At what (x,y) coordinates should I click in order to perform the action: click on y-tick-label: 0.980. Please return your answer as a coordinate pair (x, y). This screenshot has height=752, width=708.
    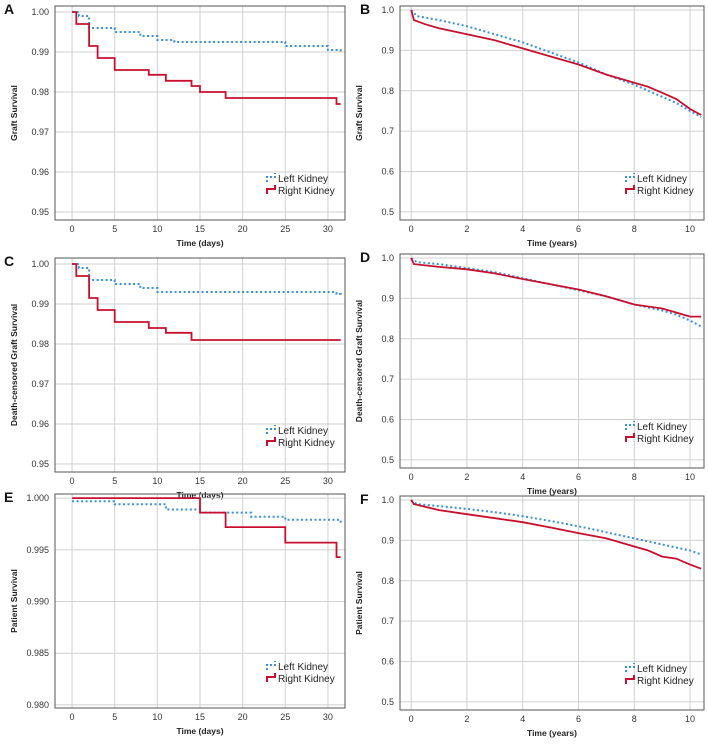
    Looking at the image, I should click on (37, 705).